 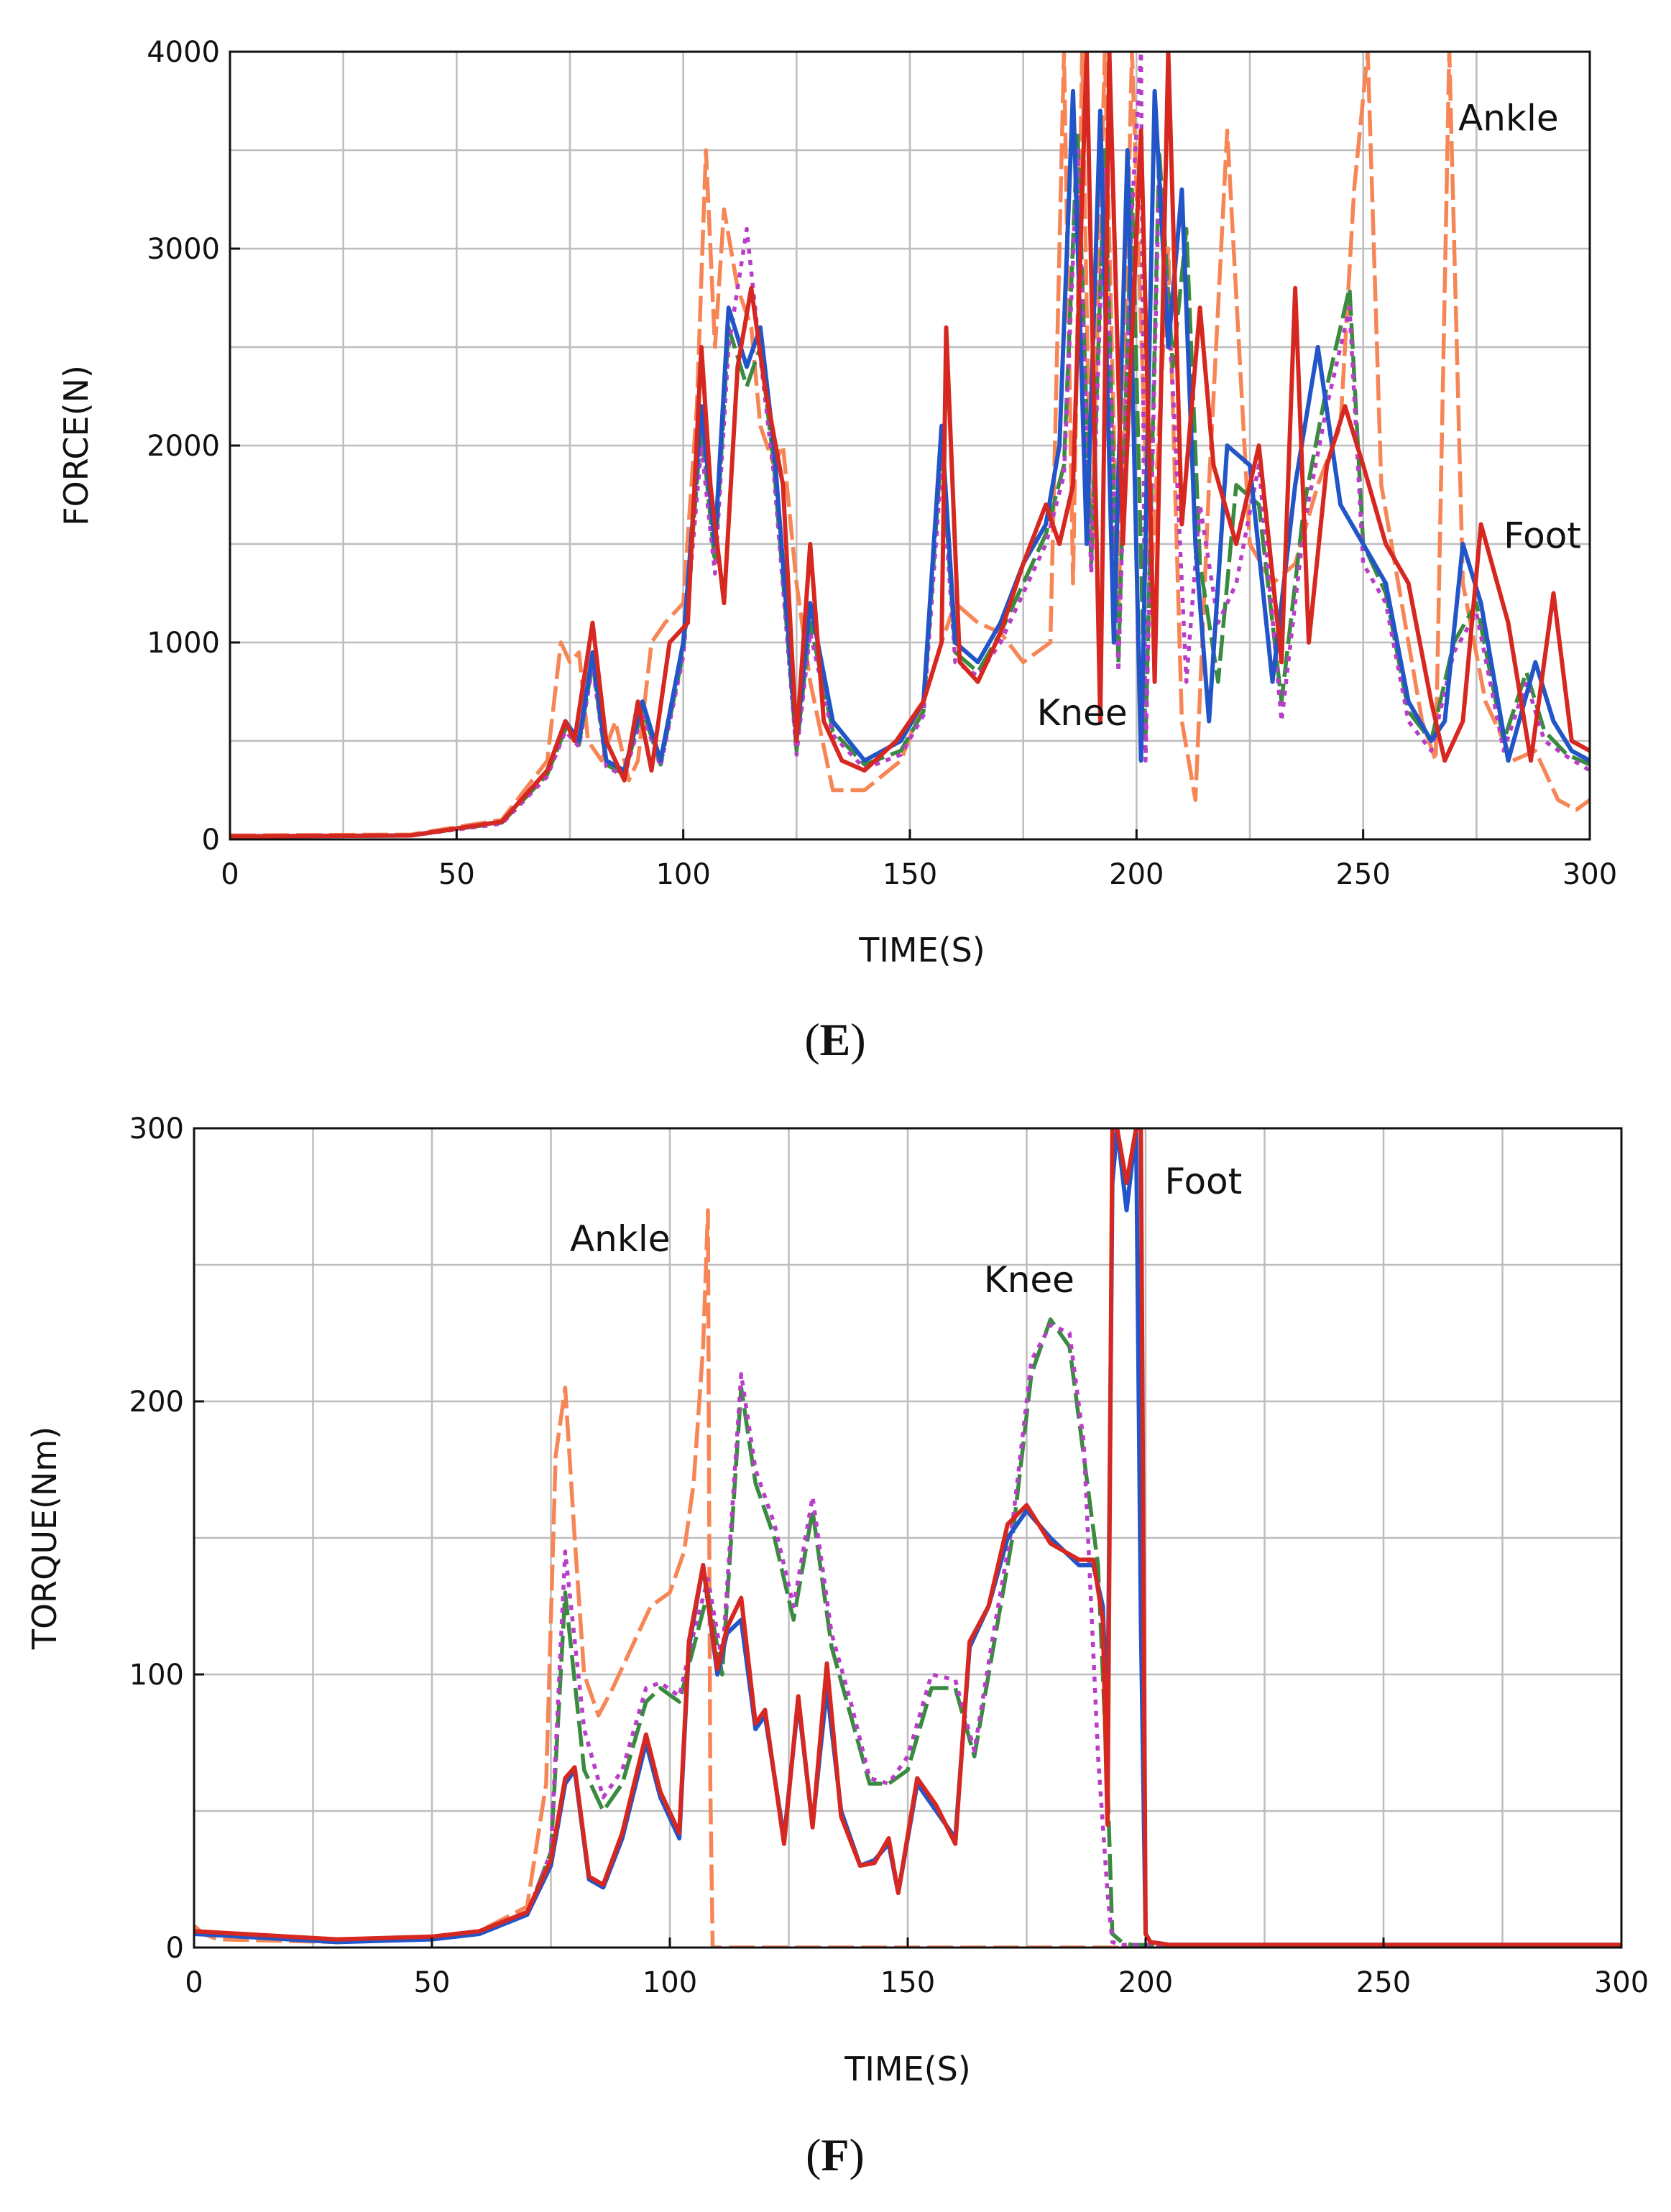 I want to click on force-y-tick-label-0: 0, so click(x=211, y=840).